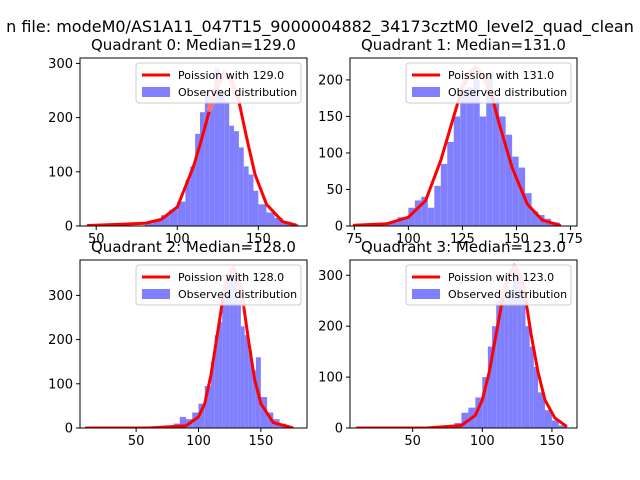 Image resolution: width=640 pixels, height=480 pixels. I want to click on quadrant-2-legend-bar-swatch, so click(156, 294).